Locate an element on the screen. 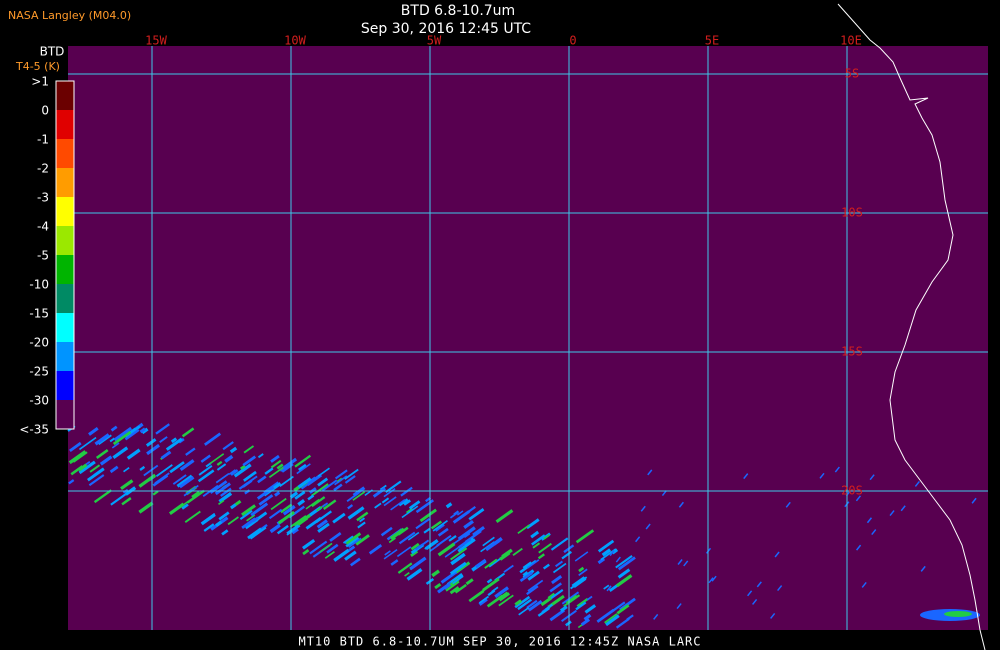 The width and height of the screenshot is (1000, 650). cloud-patch is located at coordinates (958, 614).